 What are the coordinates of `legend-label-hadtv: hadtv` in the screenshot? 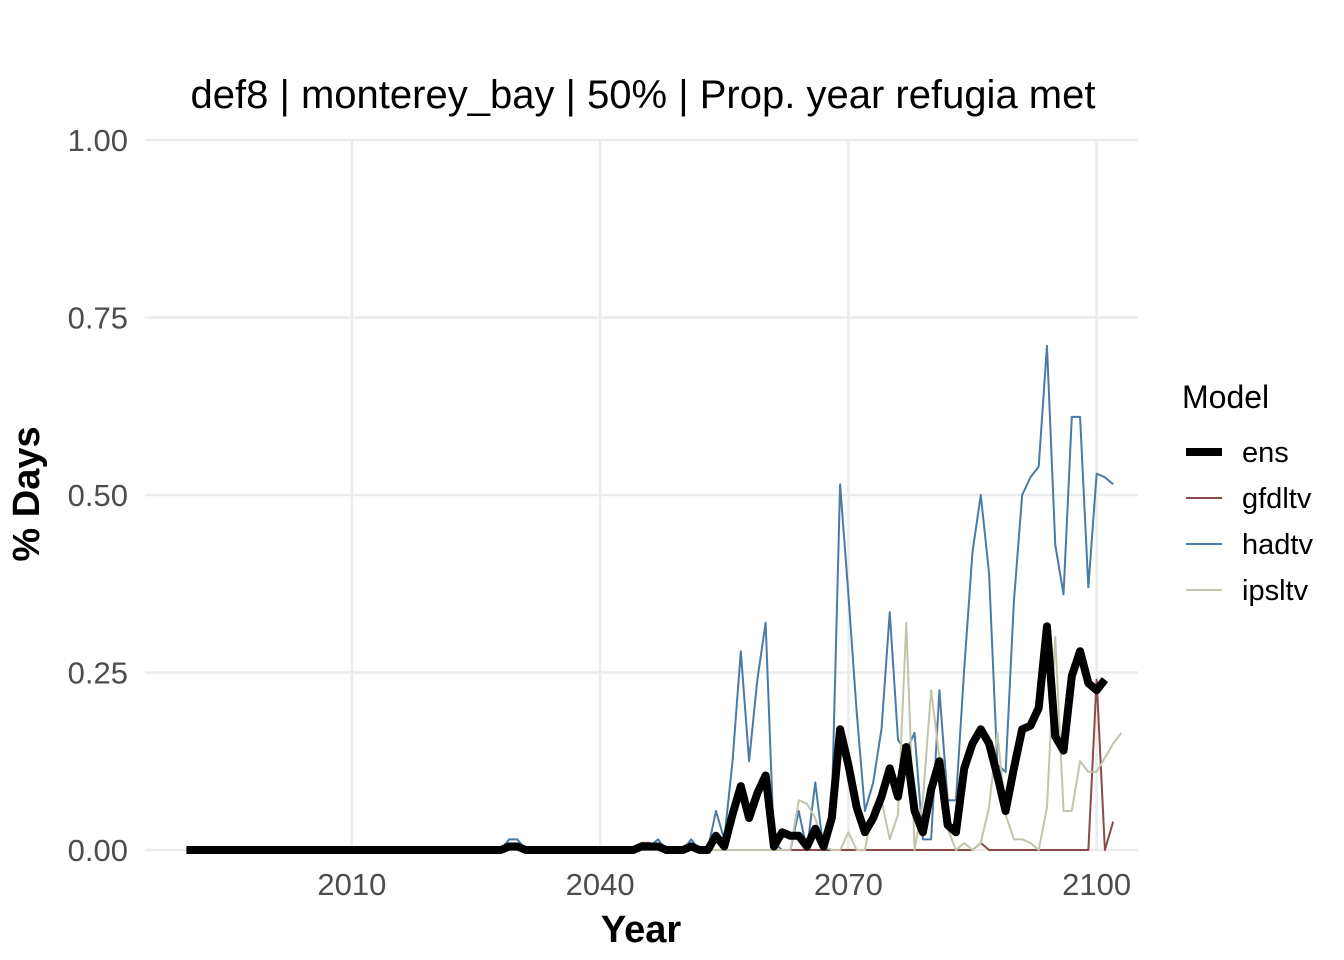 It's located at (1277, 545).